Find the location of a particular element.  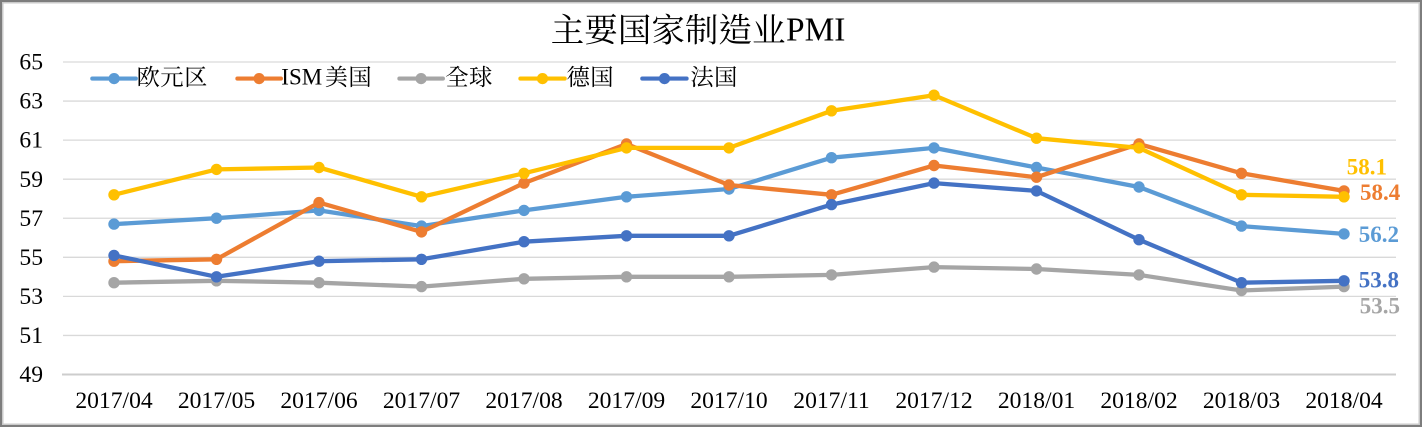

svg-text: 49 is located at coordinates (31, 375).